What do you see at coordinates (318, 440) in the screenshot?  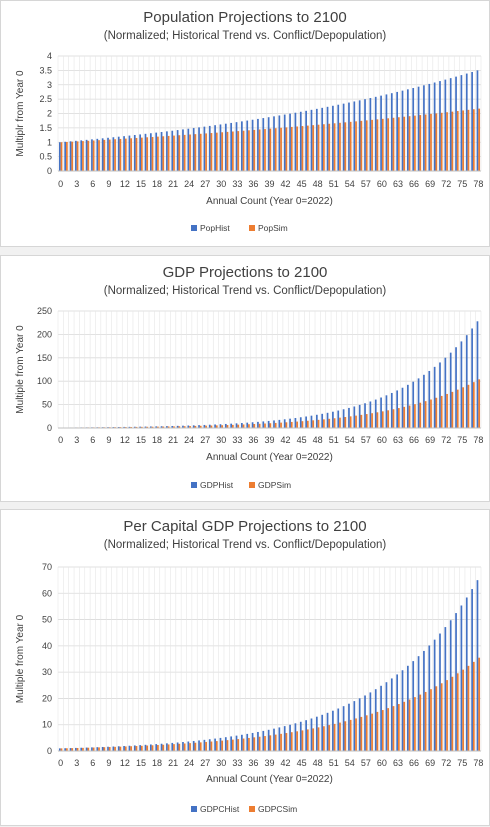 I see `x-tick-label: 48` at bounding box center [318, 440].